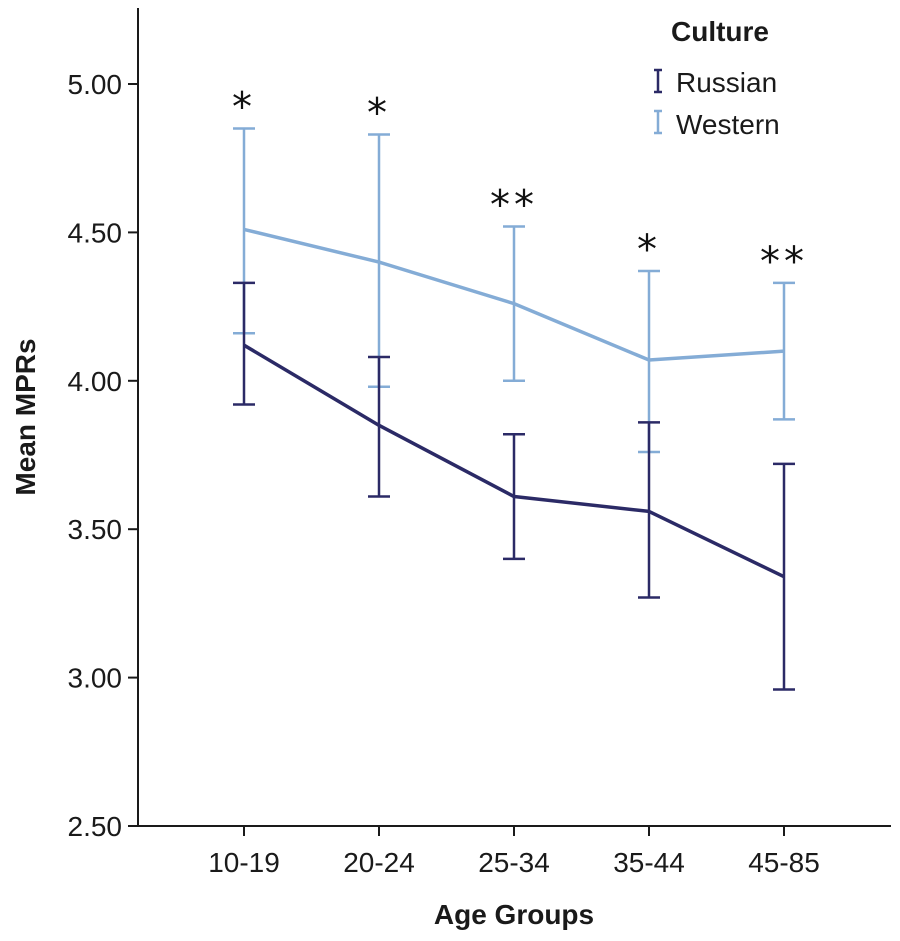 The height and width of the screenshot is (941, 900). Describe the element at coordinates (728, 124) in the screenshot. I see `legend-label-western: Western` at that location.